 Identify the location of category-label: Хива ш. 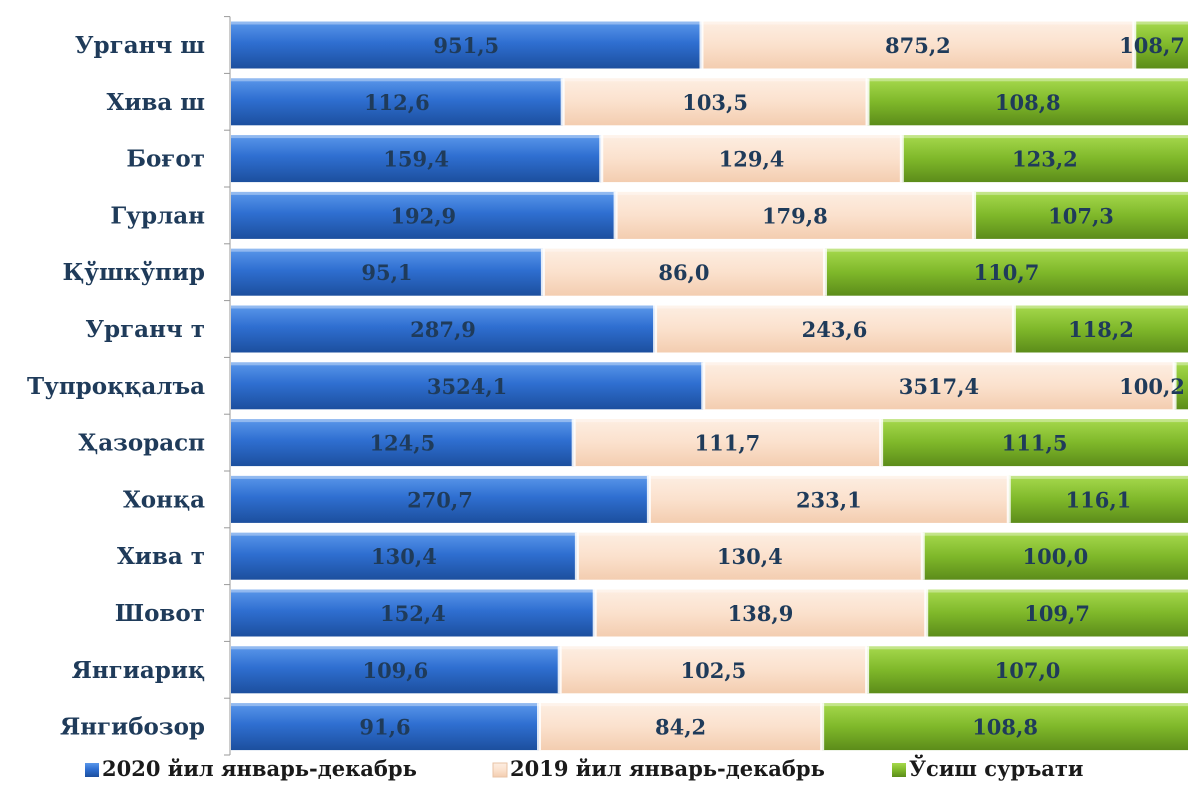
(155, 102).